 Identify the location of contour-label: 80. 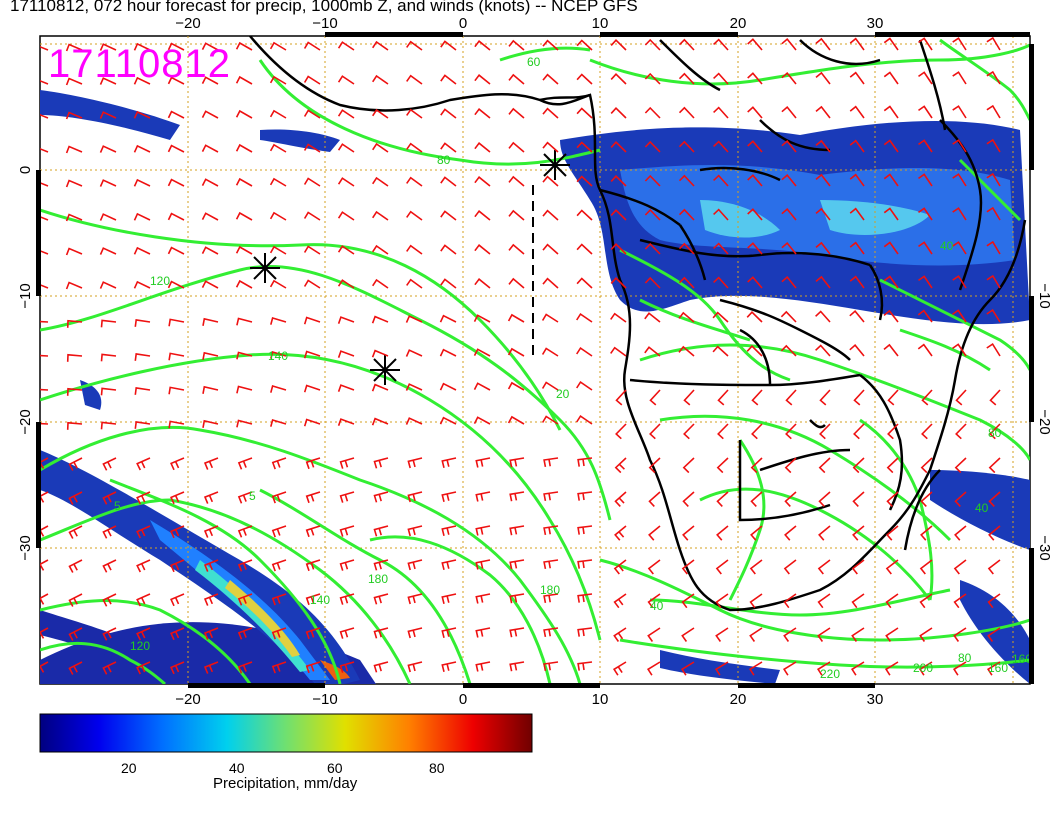
(995, 433).